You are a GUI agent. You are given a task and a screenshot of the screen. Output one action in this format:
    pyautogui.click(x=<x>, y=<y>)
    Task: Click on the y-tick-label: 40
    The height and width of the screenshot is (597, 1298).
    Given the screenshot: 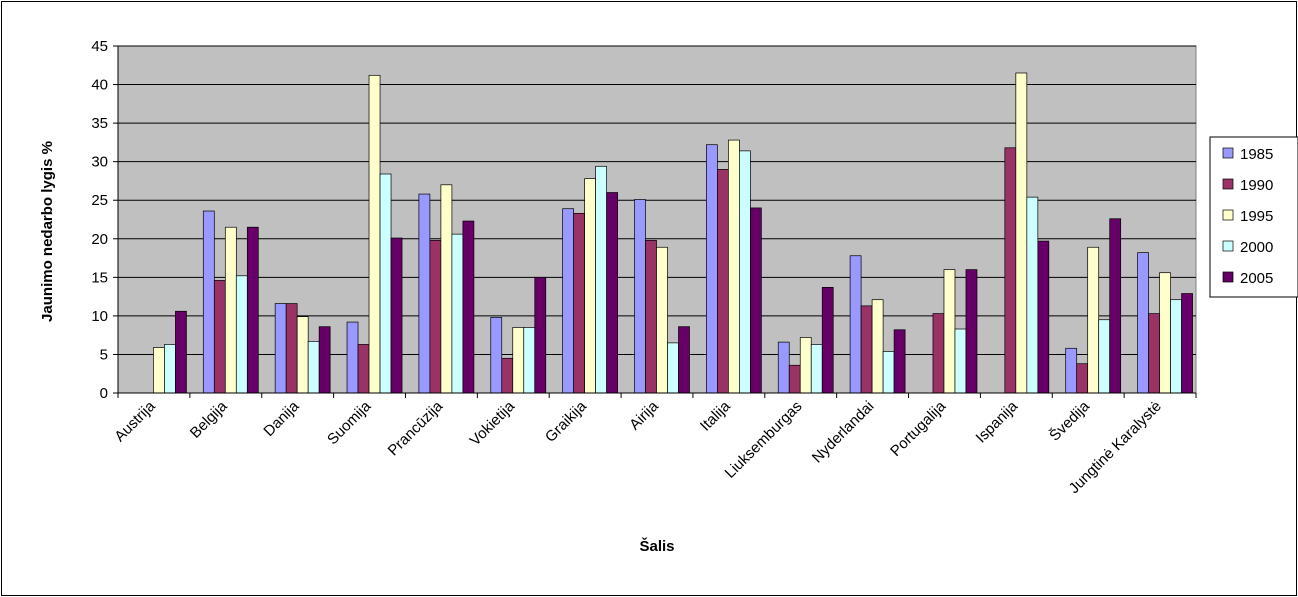 What is the action you would take?
    pyautogui.click(x=99, y=85)
    